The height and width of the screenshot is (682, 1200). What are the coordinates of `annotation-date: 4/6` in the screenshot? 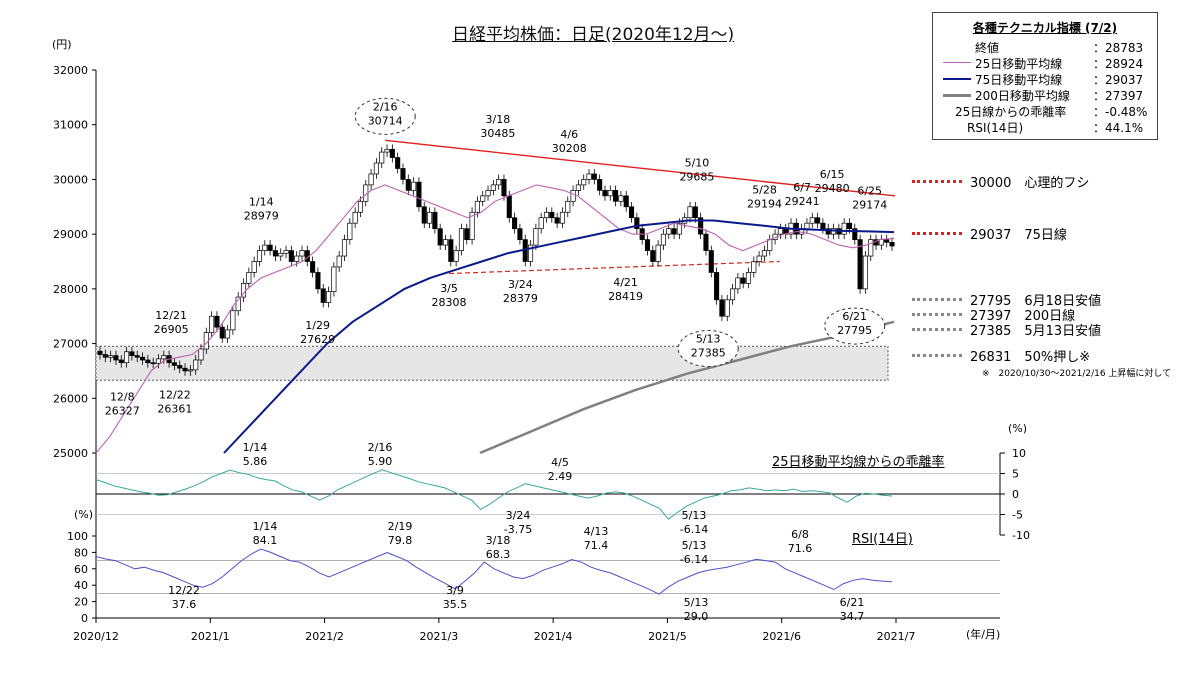 It's located at (569, 134).